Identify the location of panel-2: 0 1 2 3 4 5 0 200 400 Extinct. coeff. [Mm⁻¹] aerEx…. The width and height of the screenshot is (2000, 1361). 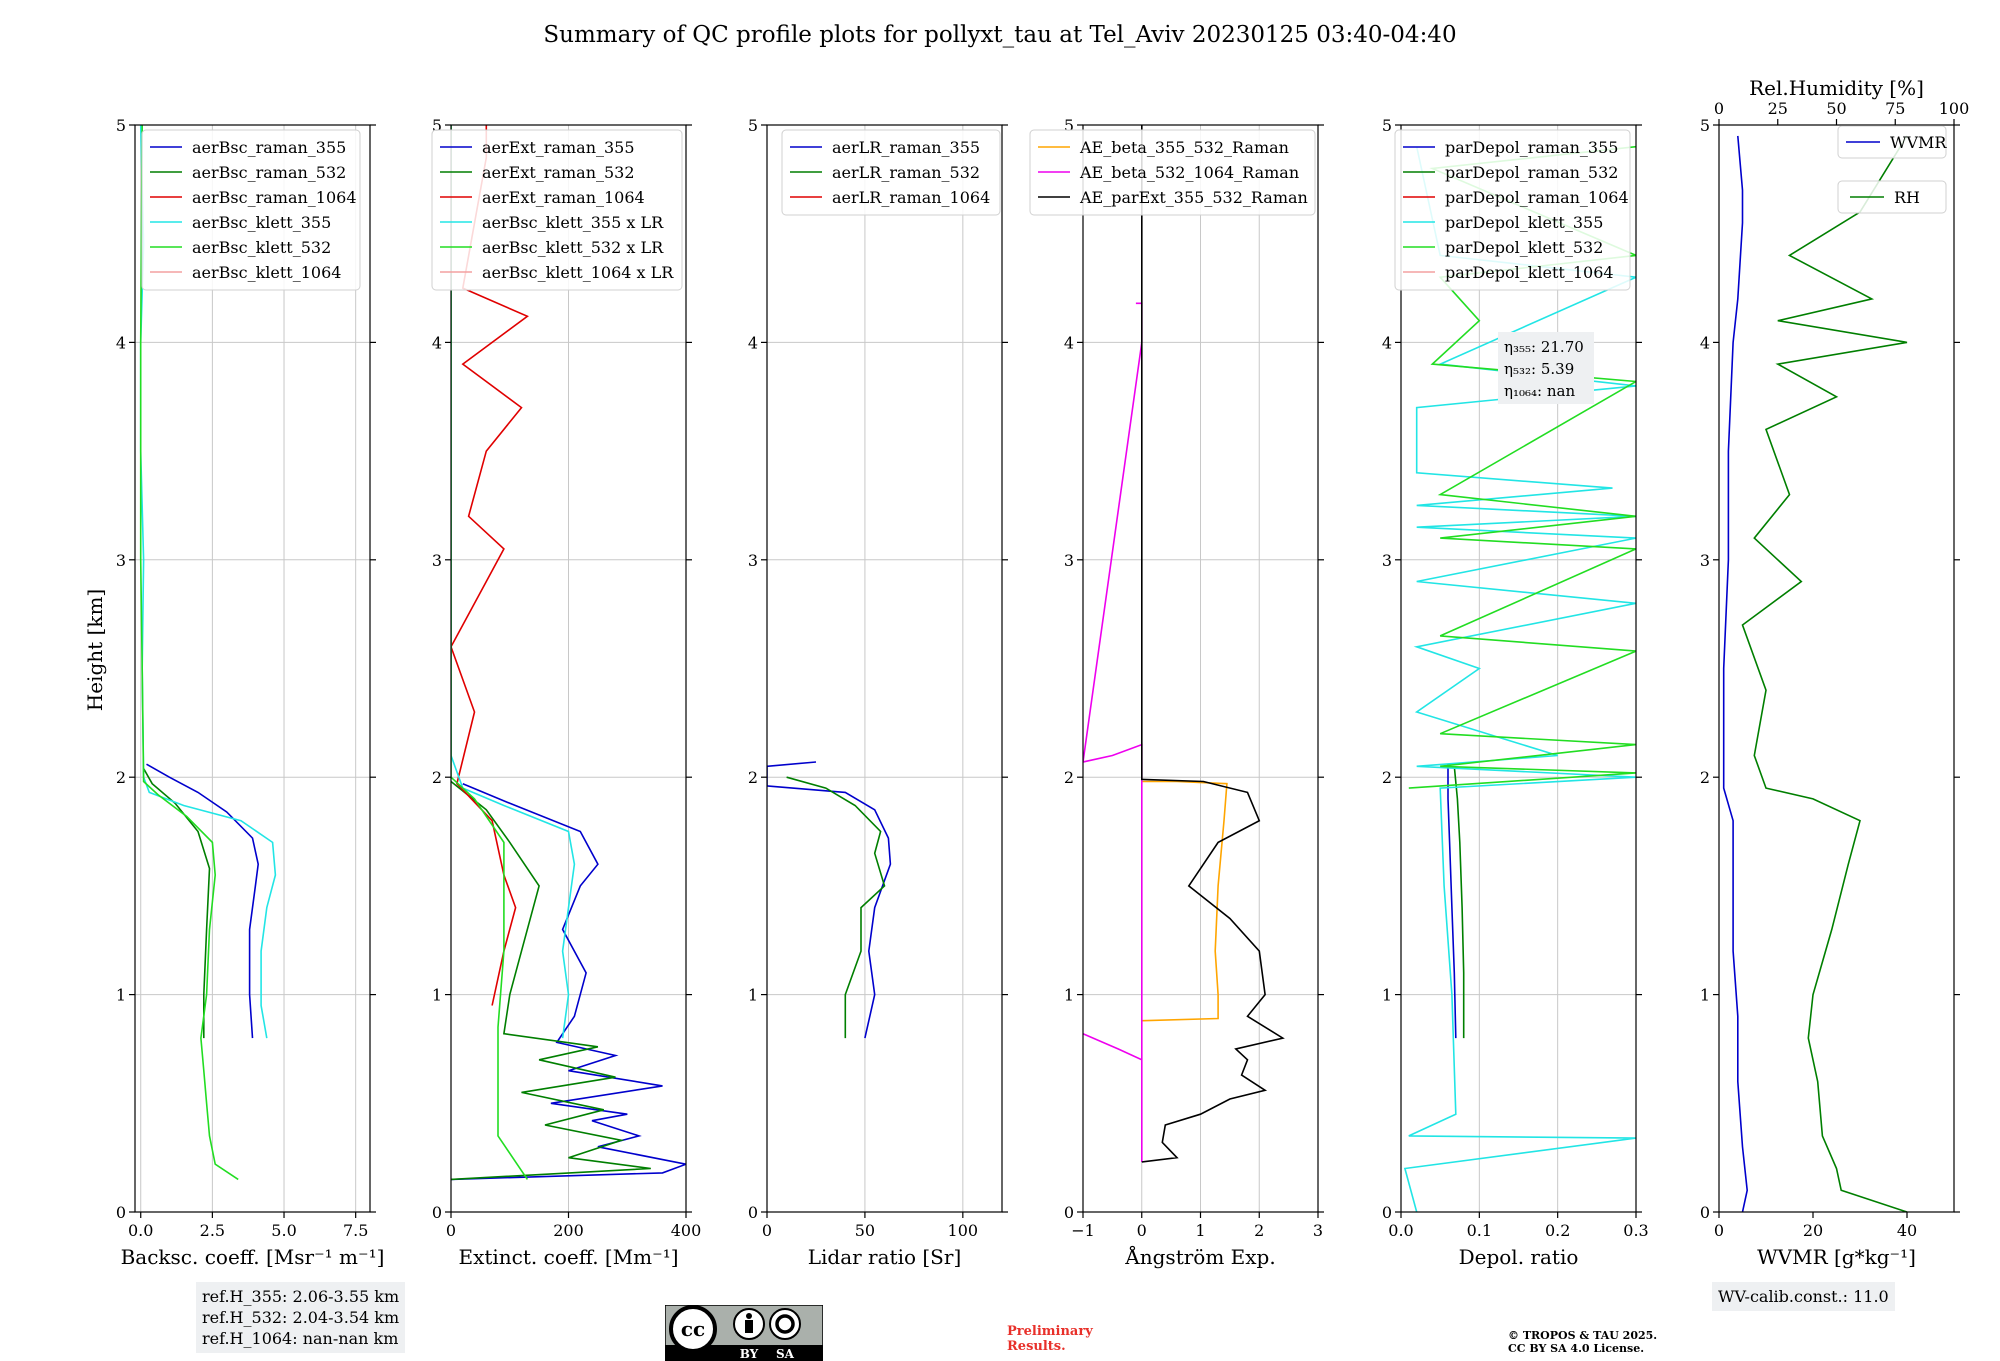
(566, 692).